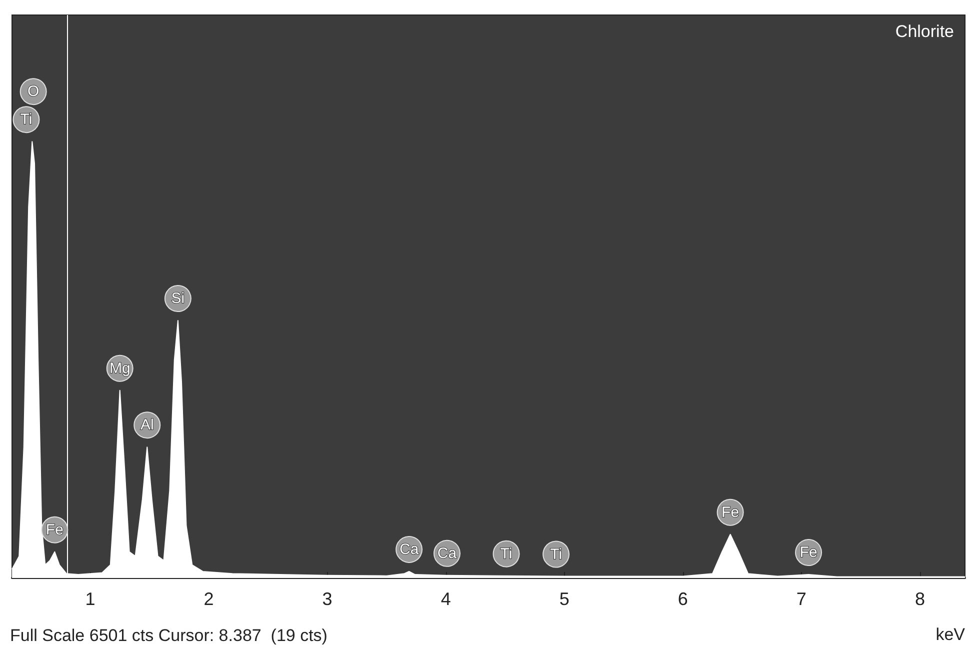 The width and height of the screenshot is (969, 654). Describe the element at coordinates (683, 599) in the screenshot. I see `x-tick-label: 6` at that location.